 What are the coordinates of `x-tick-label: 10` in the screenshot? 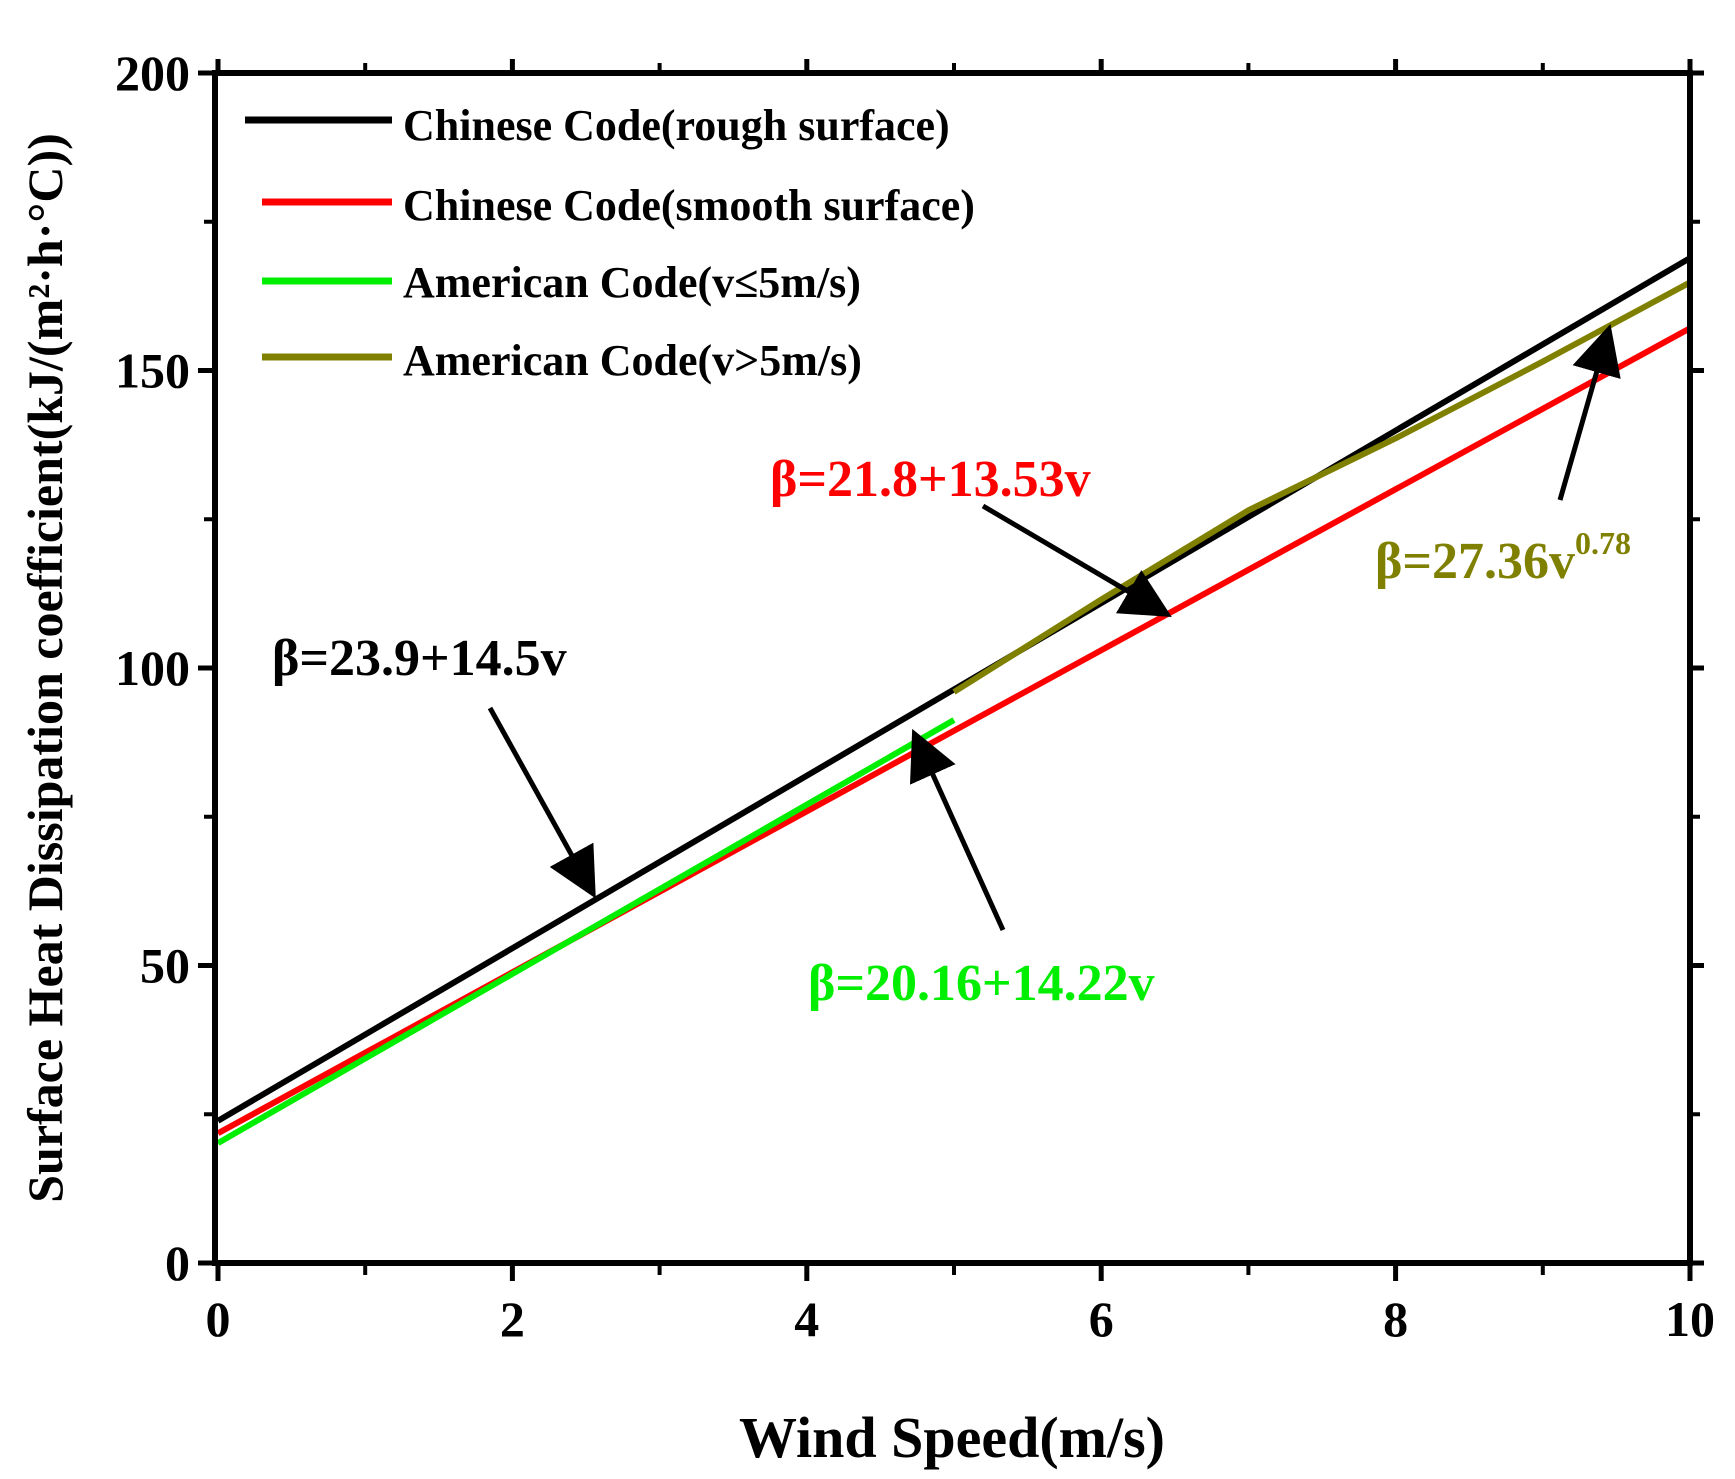 It's located at (1690, 1319).